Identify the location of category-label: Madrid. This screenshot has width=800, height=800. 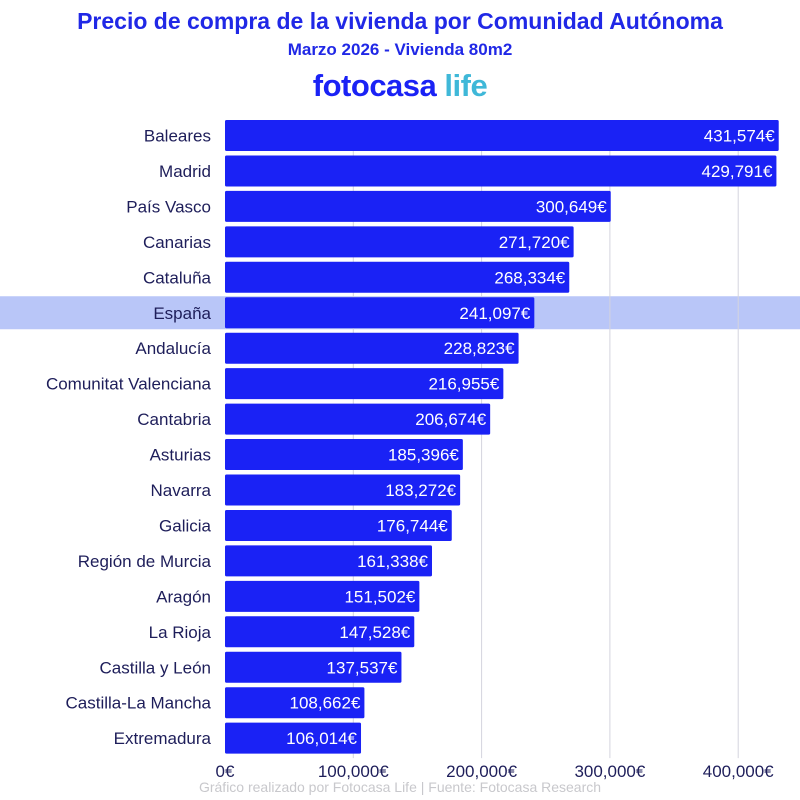
(185, 171).